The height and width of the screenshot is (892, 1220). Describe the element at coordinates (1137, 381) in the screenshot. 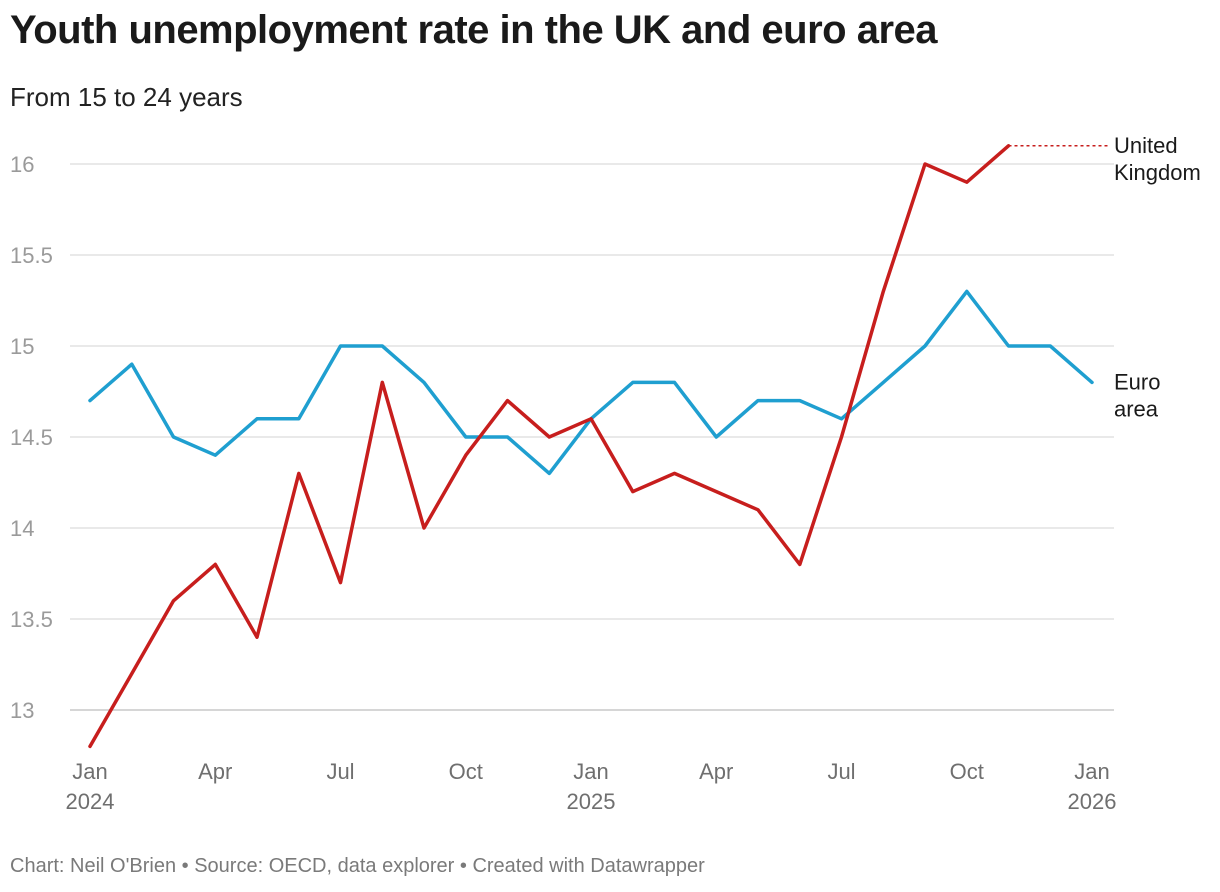

I see `euro-area-label: Euro` at that location.